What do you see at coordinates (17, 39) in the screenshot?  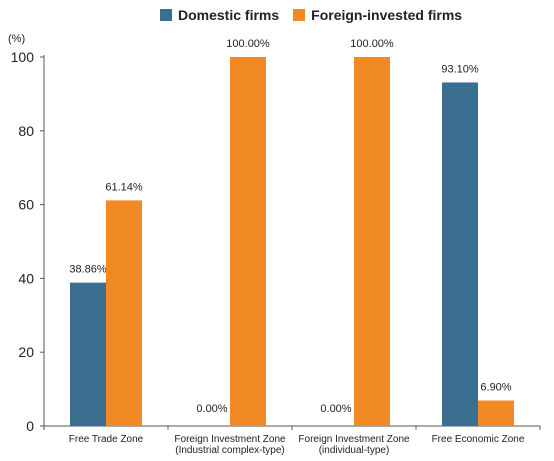 I see `y-axis-unit-label: (%)` at bounding box center [17, 39].